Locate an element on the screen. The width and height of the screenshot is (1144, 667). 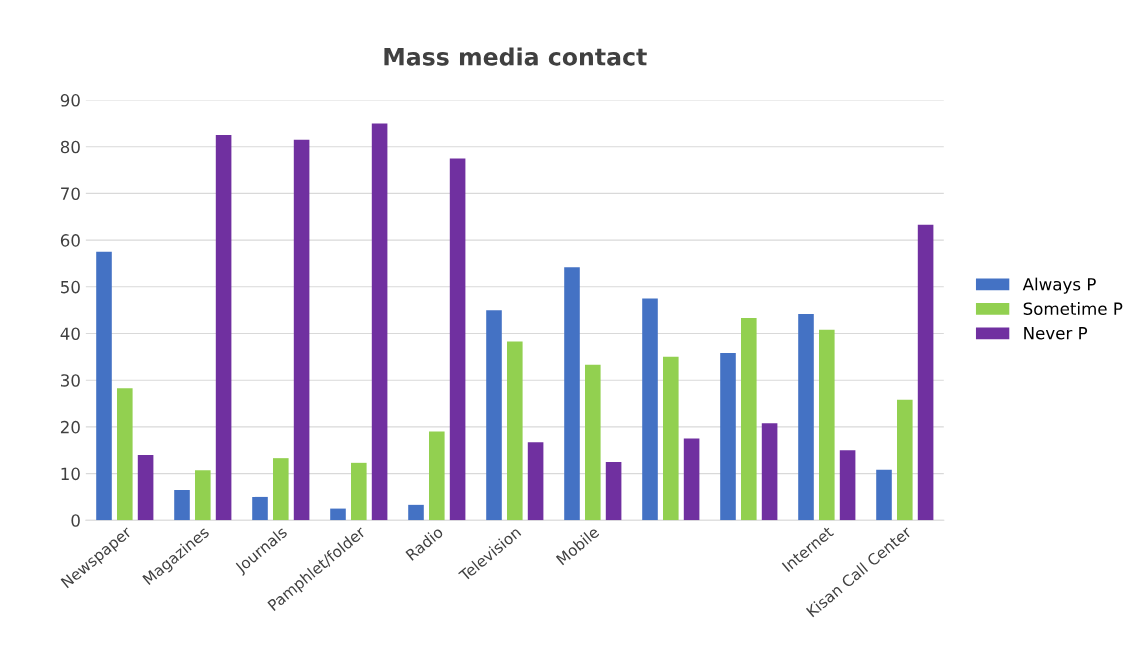
y-tick-label: 20 is located at coordinates (70, 427).